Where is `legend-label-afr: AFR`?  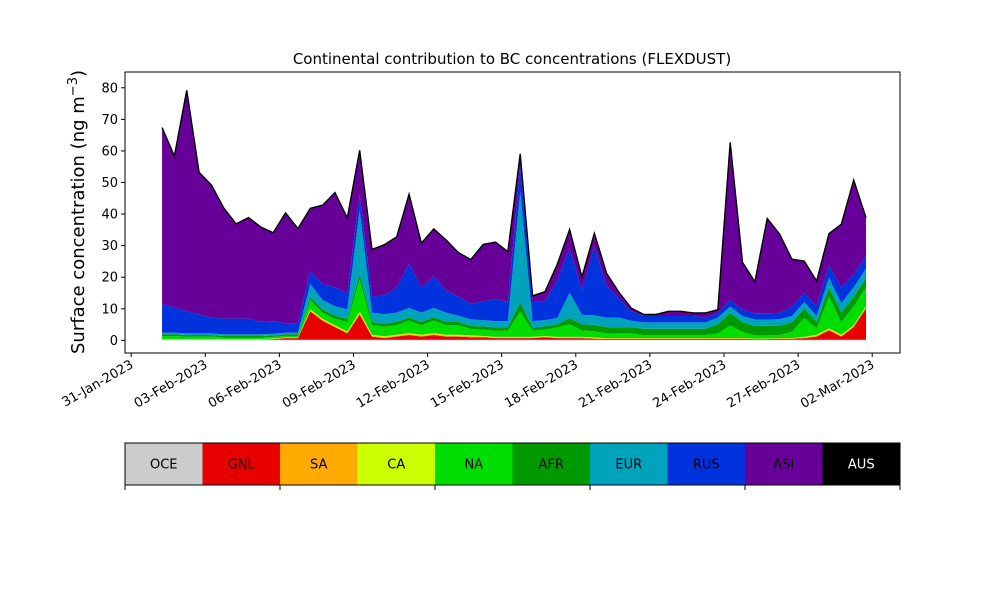 legend-label-afr: AFR is located at coordinates (551, 465).